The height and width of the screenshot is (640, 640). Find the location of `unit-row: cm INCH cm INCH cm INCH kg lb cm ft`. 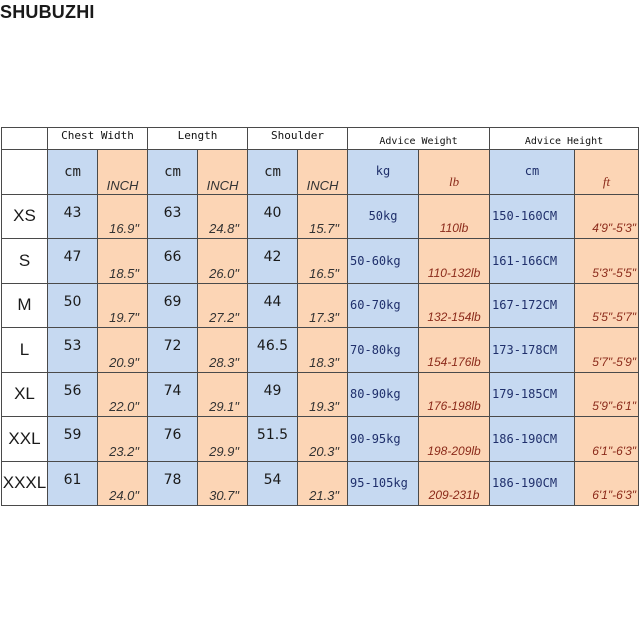

unit-row: cm INCH cm INCH cm INCH kg lb cm ft is located at coordinates (320, 172).